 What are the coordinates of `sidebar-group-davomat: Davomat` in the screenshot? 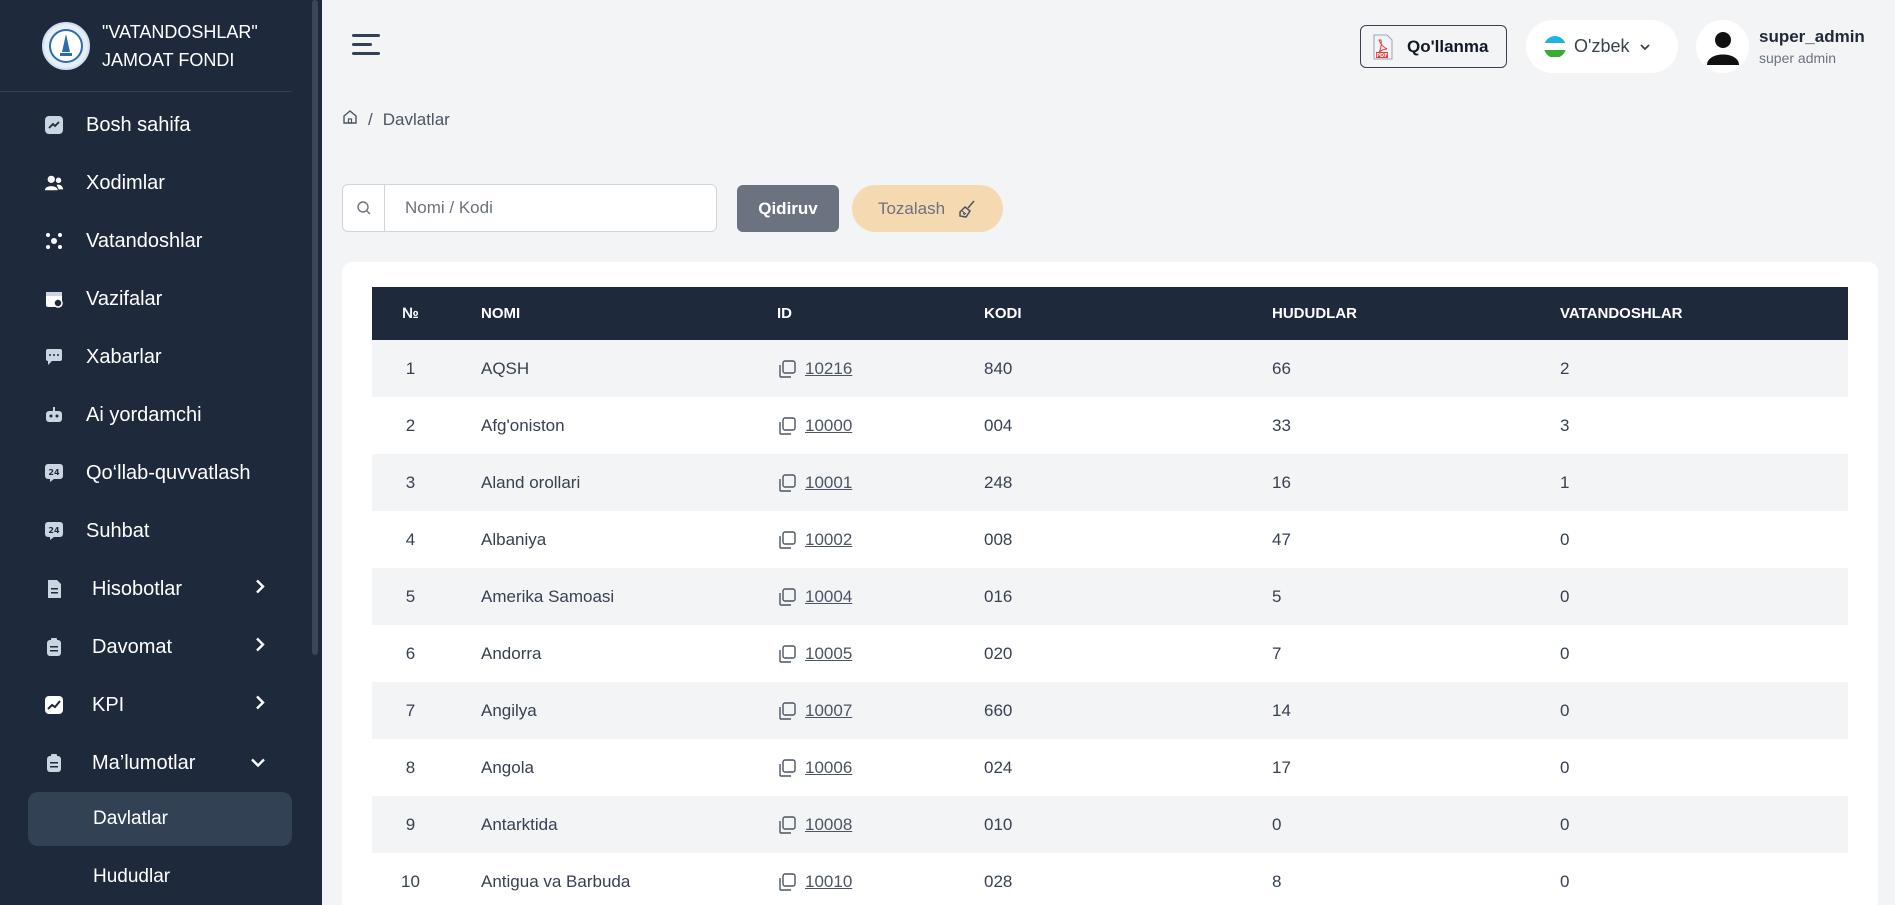 It's located at (161, 647).